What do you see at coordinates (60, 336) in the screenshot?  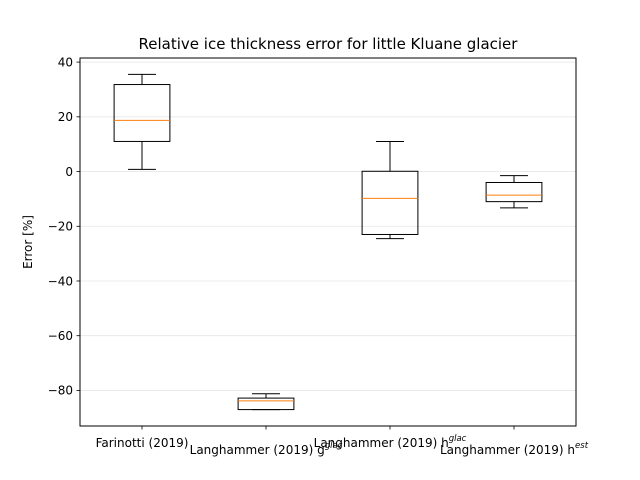 I see `y-tick-label: −60` at bounding box center [60, 336].